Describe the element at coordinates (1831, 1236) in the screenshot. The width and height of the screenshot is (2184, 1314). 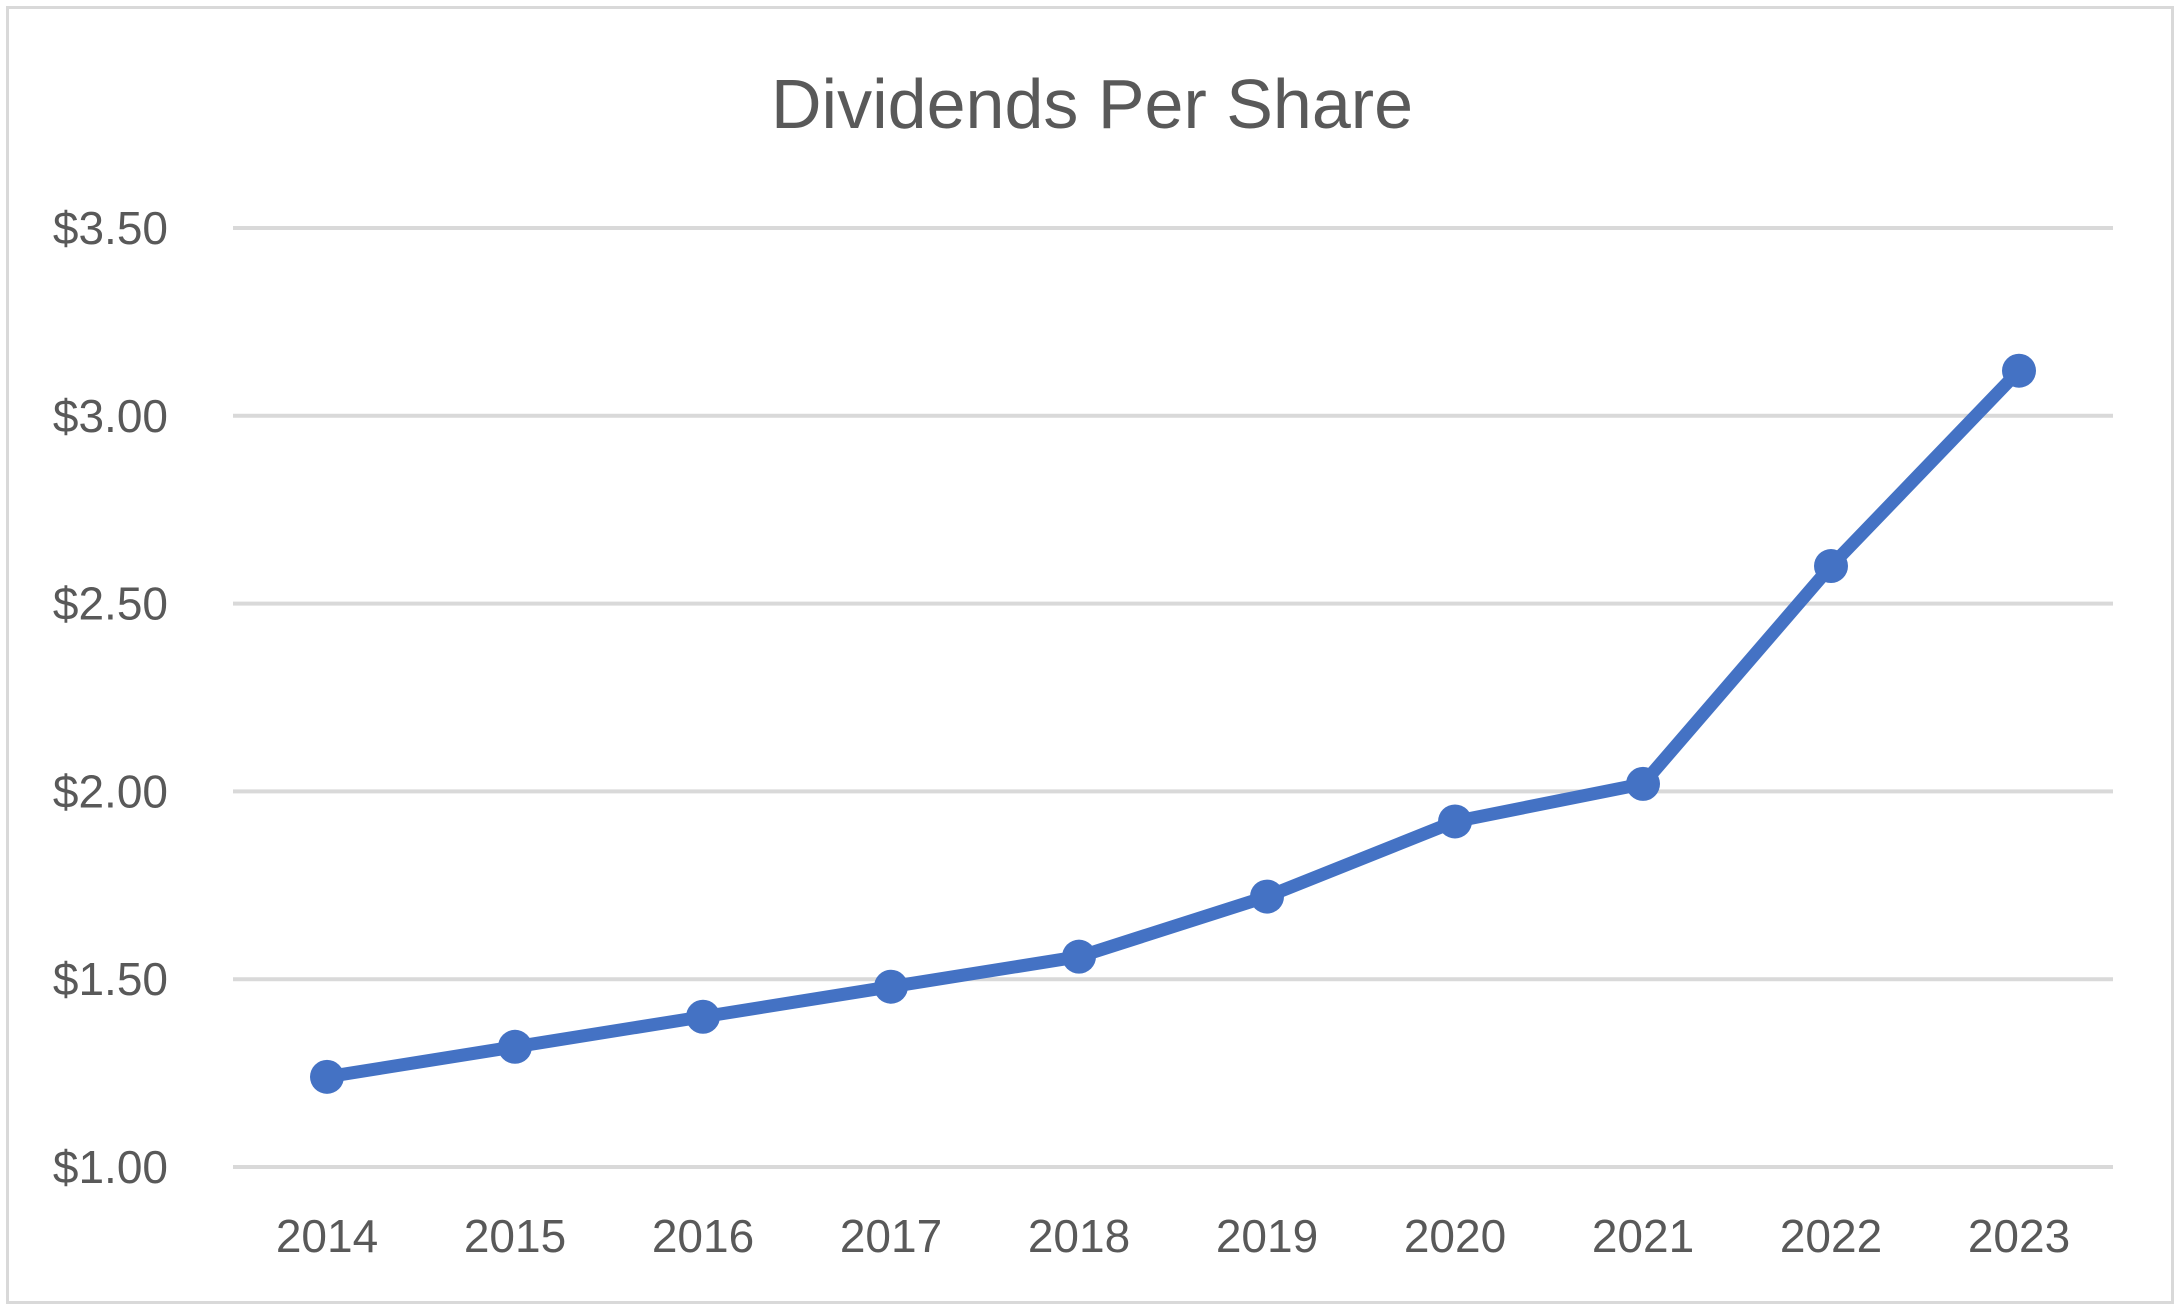
I see `x-tick-label: 2022` at that location.